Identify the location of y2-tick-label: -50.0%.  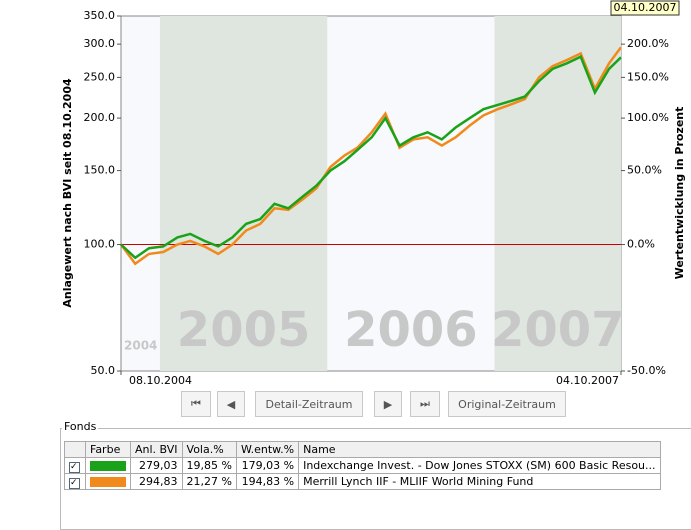
(646, 370).